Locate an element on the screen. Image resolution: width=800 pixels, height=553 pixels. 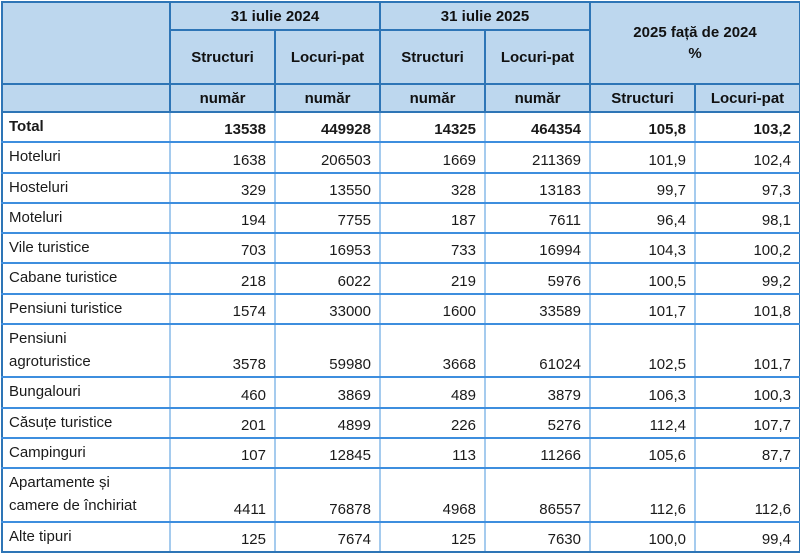
cell-value: 76878 is located at coordinates (327, 495).